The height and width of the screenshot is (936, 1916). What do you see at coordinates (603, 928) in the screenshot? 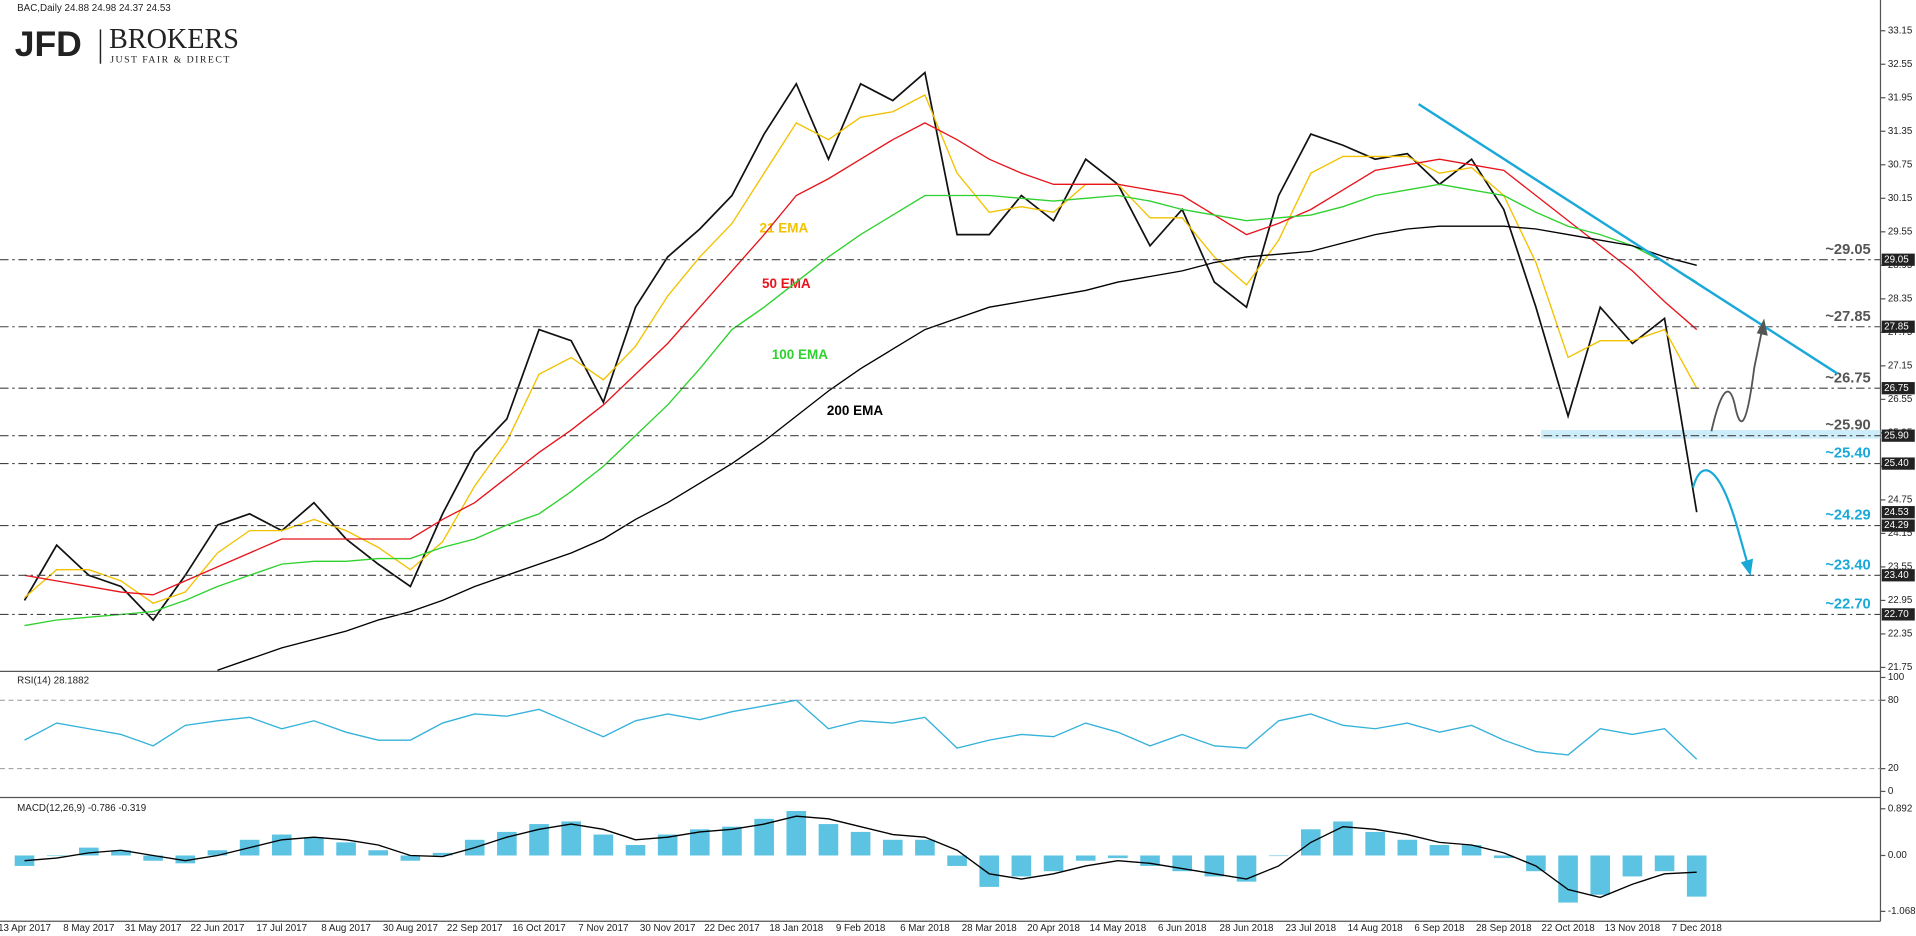
I see `x-tick-label: 7 Nov 2017` at bounding box center [603, 928].